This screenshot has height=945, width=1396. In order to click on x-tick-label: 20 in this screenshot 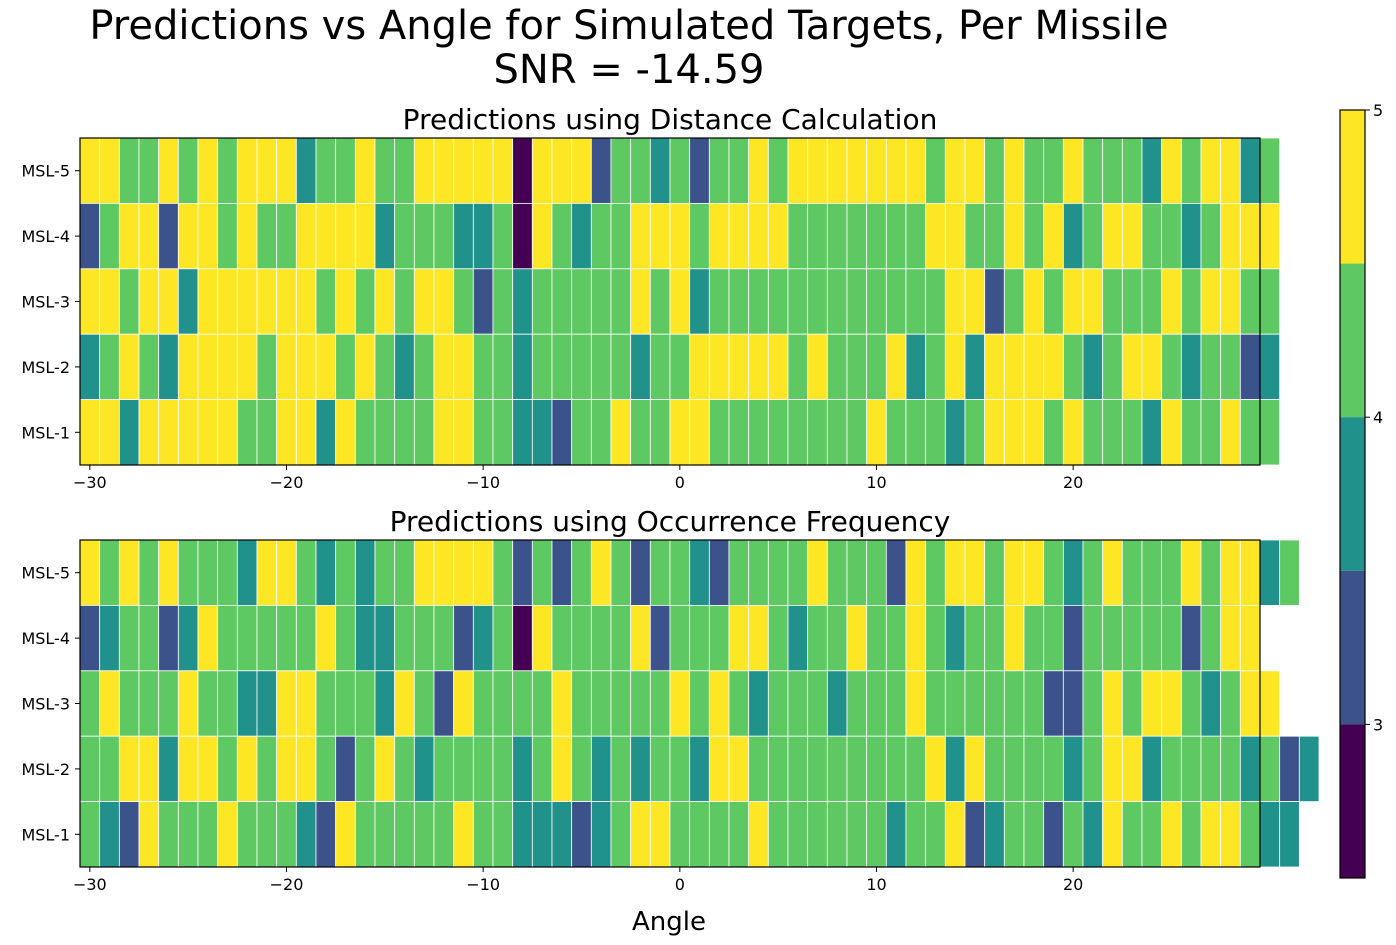, I will do `click(1073, 884)`.